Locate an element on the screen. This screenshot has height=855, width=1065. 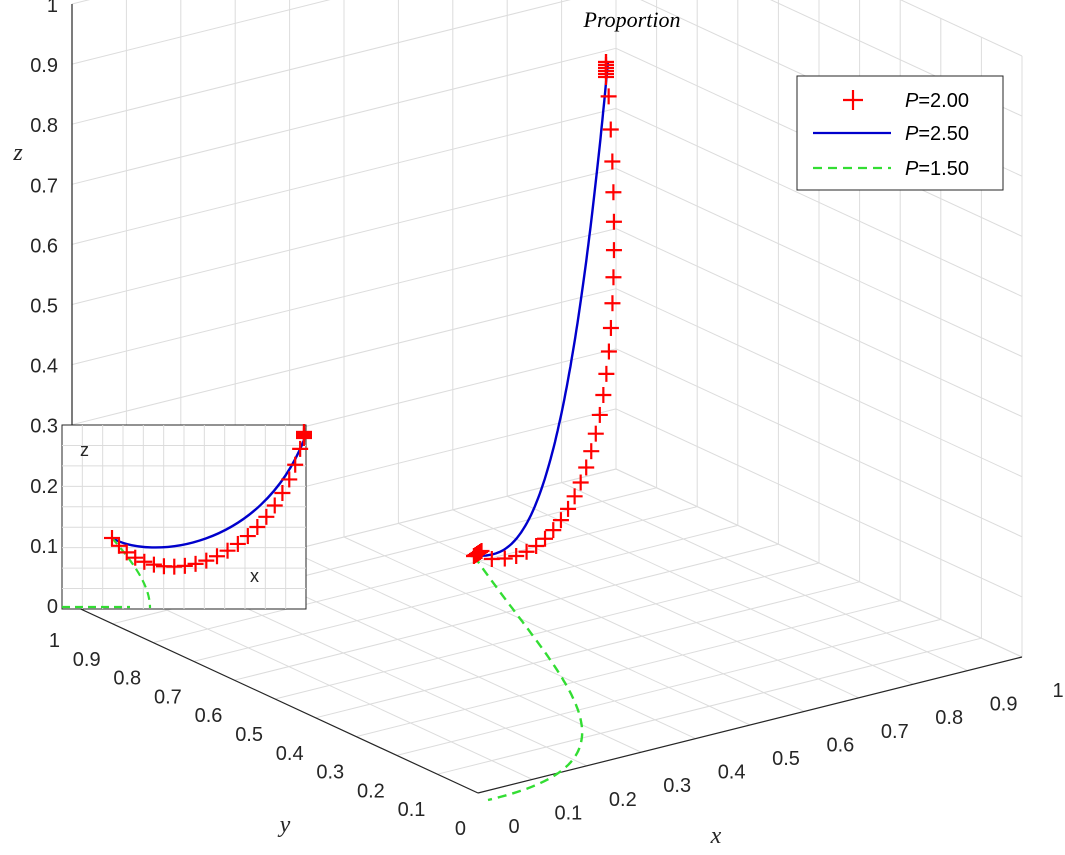
inset-series is located at coordinates (187, 516).